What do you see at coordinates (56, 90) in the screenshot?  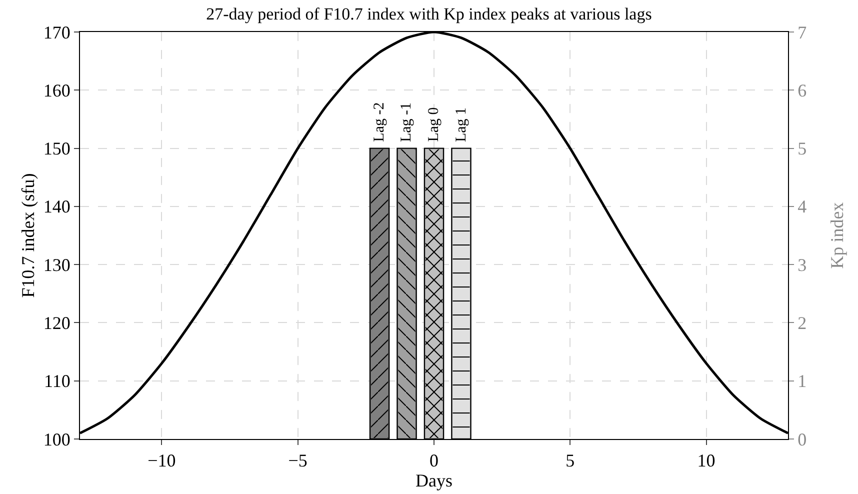 I see `y-tick-label: 160` at bounding box center [56, 90].